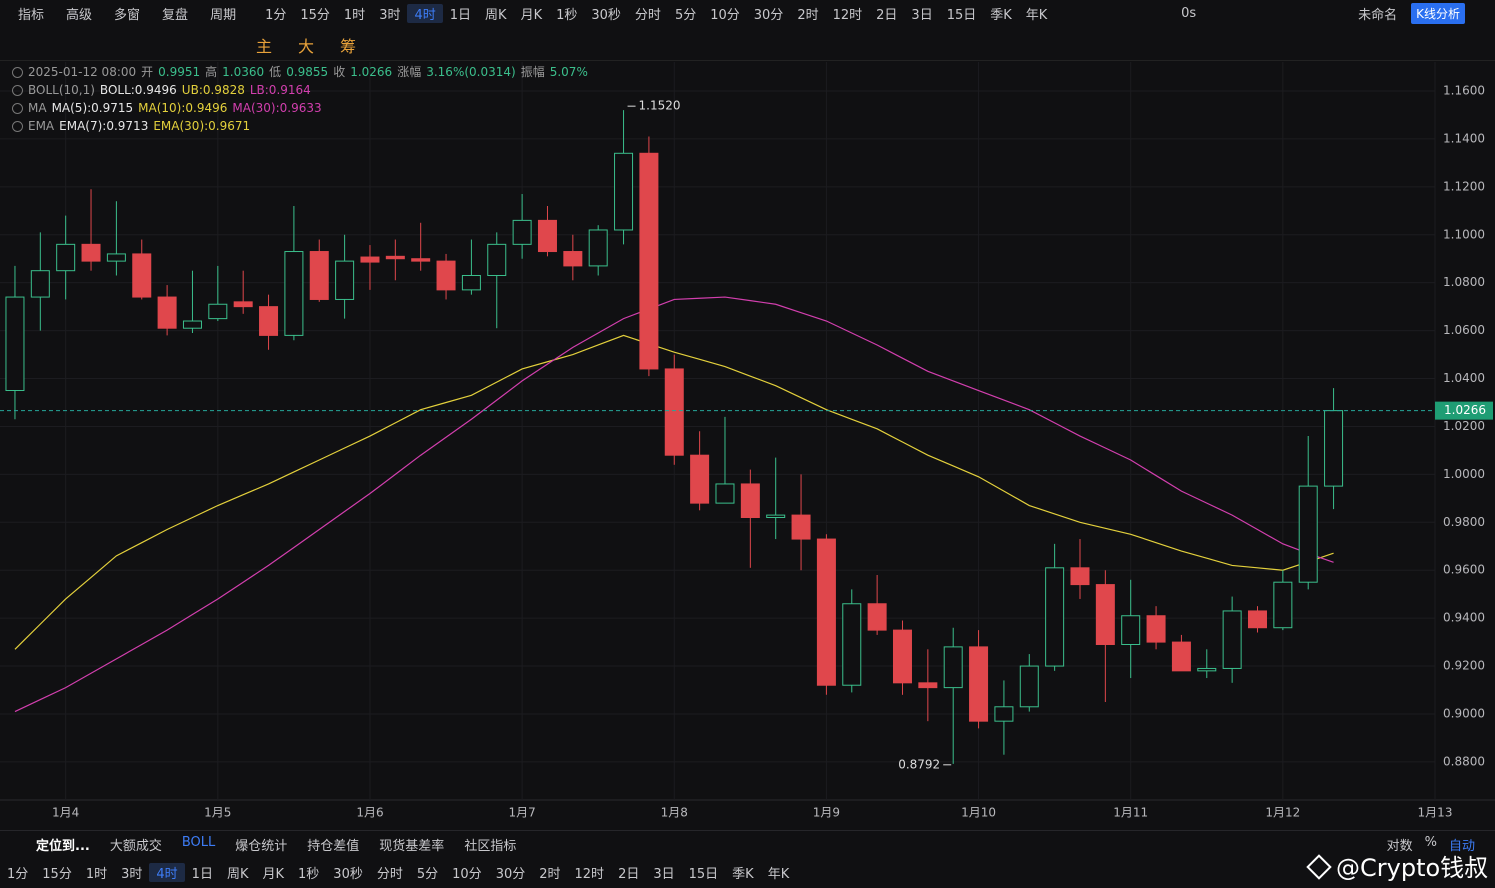  I want to click on toolbar-button: 复盘, so click(175, 15).